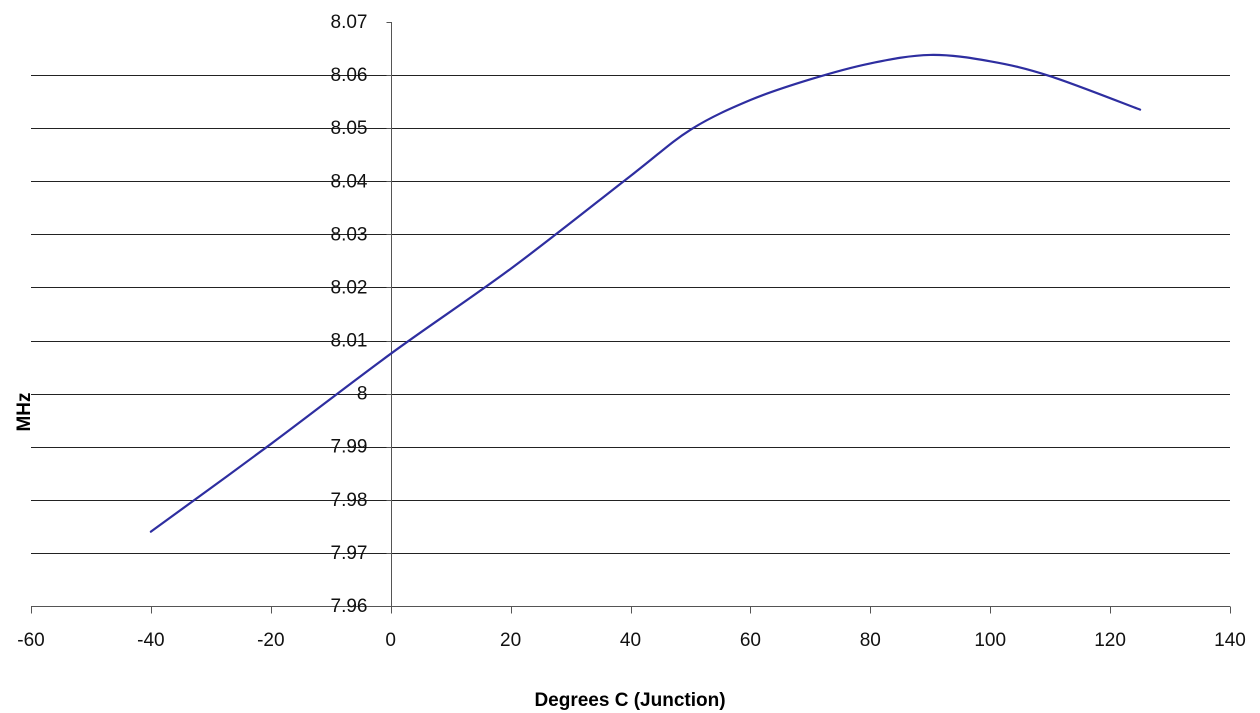  I want to click on x-axis-title: Degrees C (Junction), so click(629, 700).